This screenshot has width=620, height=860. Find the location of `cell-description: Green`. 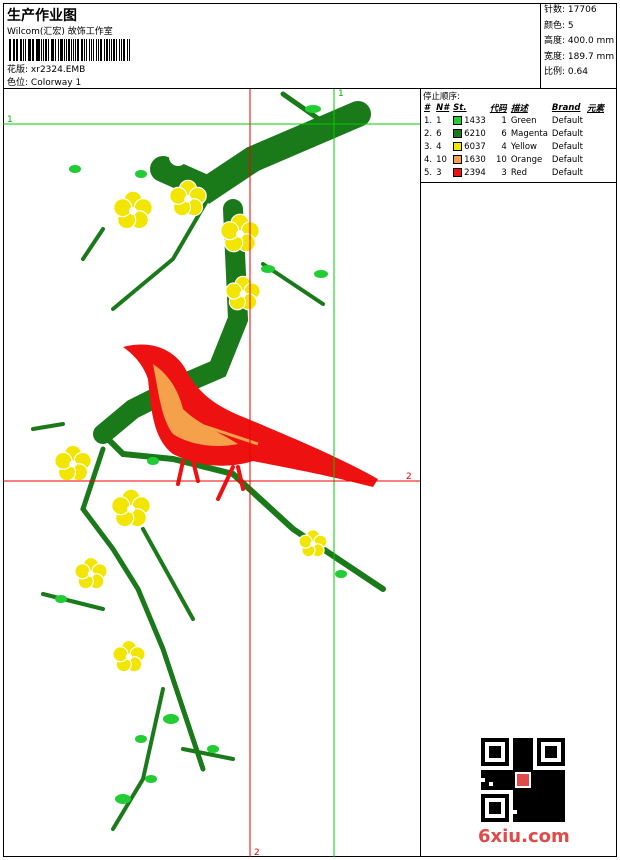

cell-description: Green is located at coordinates (523, 120).